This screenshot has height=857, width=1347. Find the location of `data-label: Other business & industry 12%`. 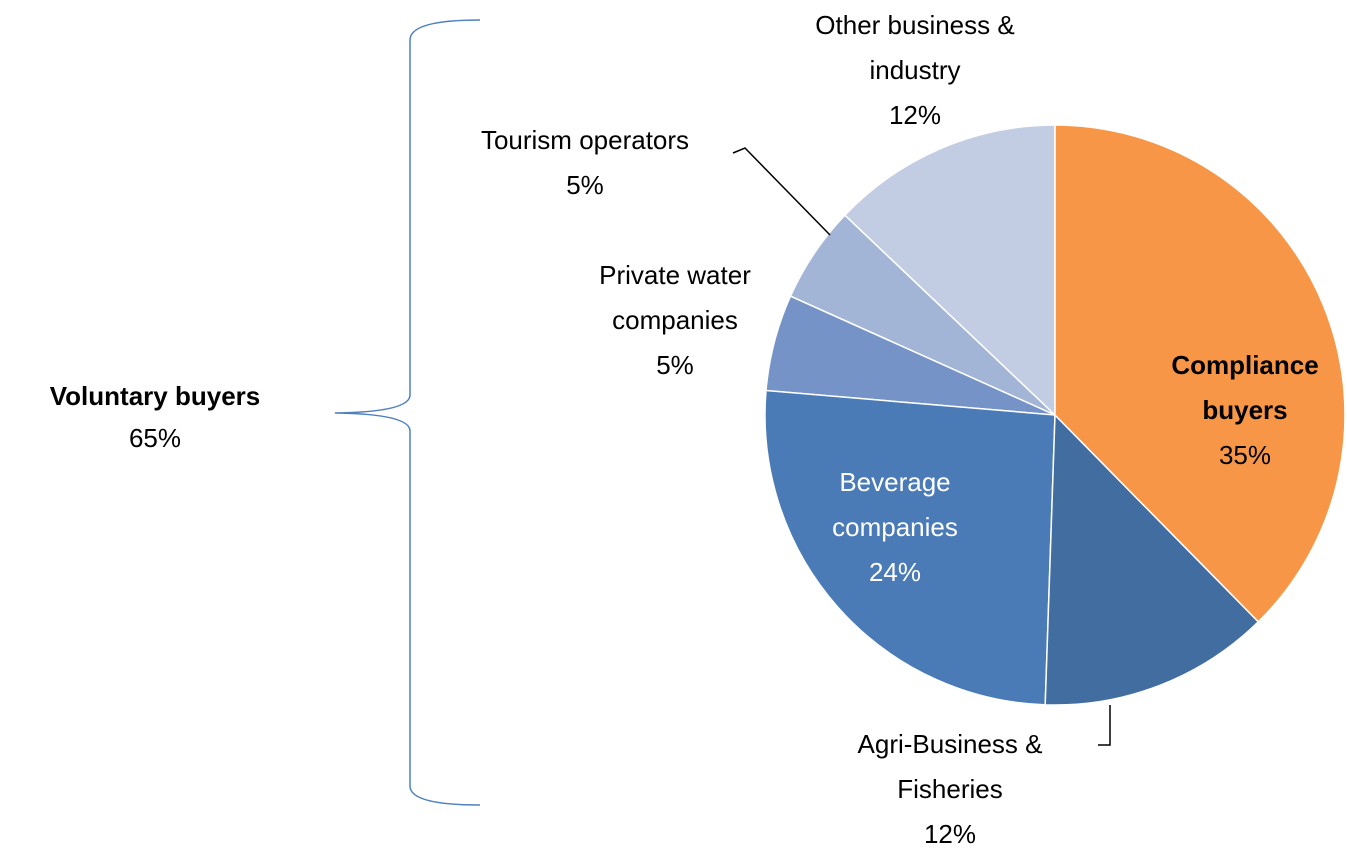

data-label: Other business & industry 12% is located at coordinates (915, 70).